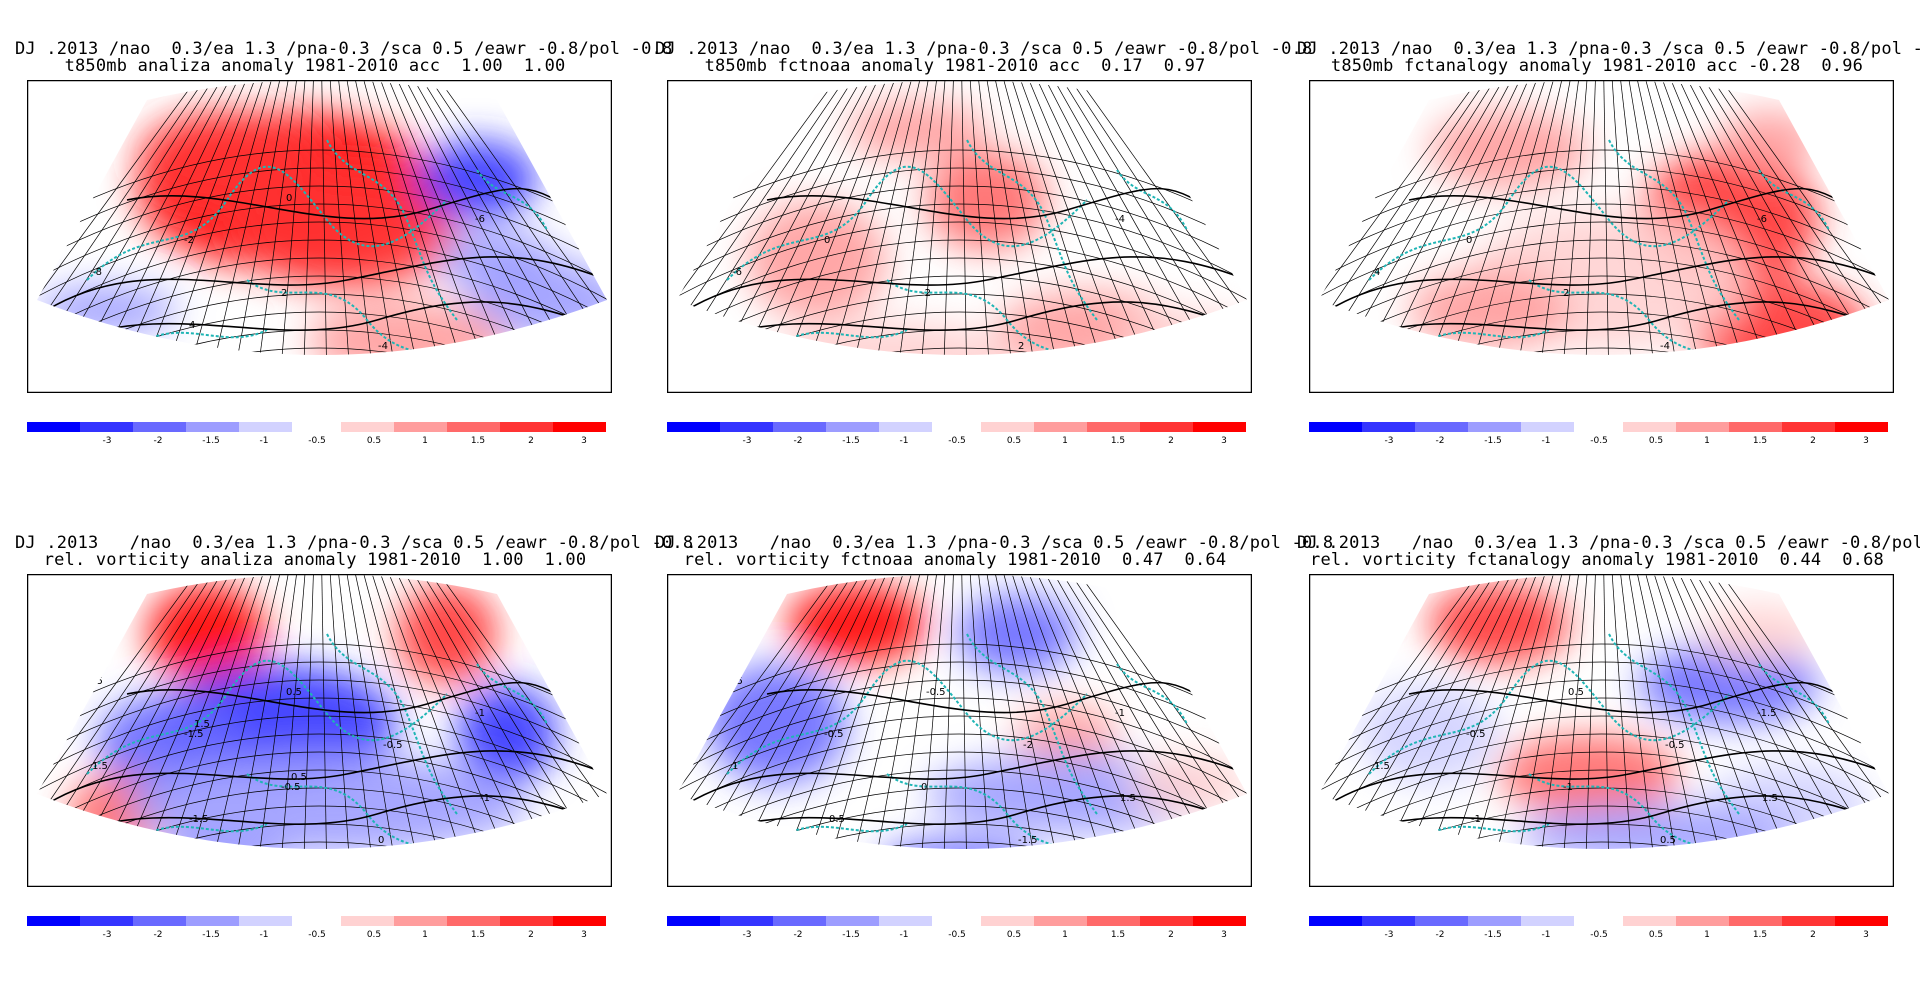 The image size is (1920, 1004). Describe the element at coordinates (959, 236) in the screenshot. I see `anomaly-map: 20-22-4-6` at that location.